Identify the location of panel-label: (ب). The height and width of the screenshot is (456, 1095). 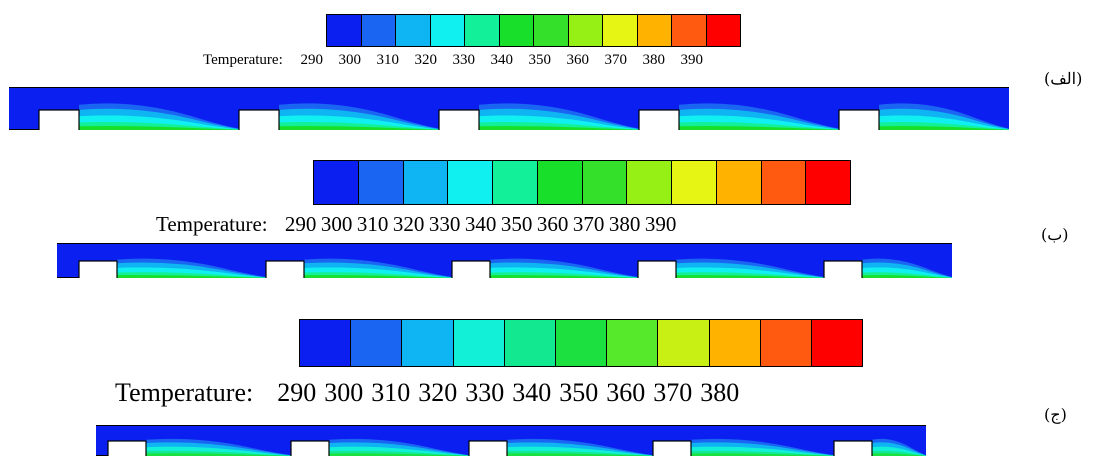
(1055, 234).